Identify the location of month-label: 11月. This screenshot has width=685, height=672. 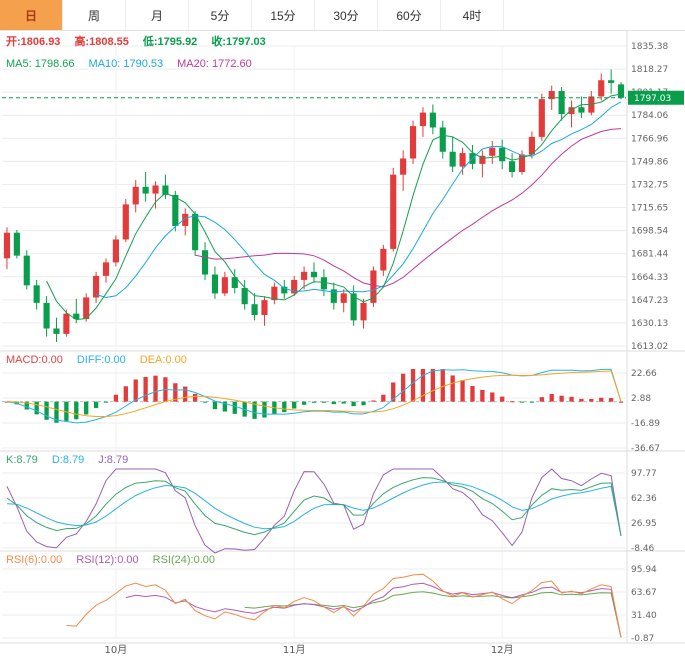
(294, 650).